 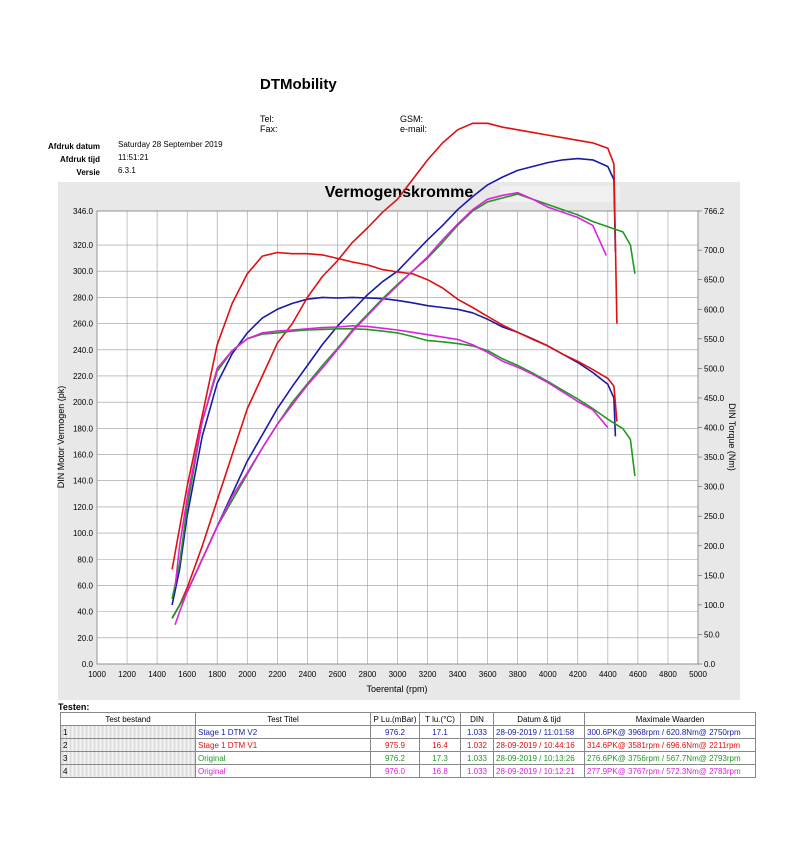 What do you see at coordinates (440, 758) in the screenshot?
I see `table-cell: 17.3` at bounding box center [440, 758].